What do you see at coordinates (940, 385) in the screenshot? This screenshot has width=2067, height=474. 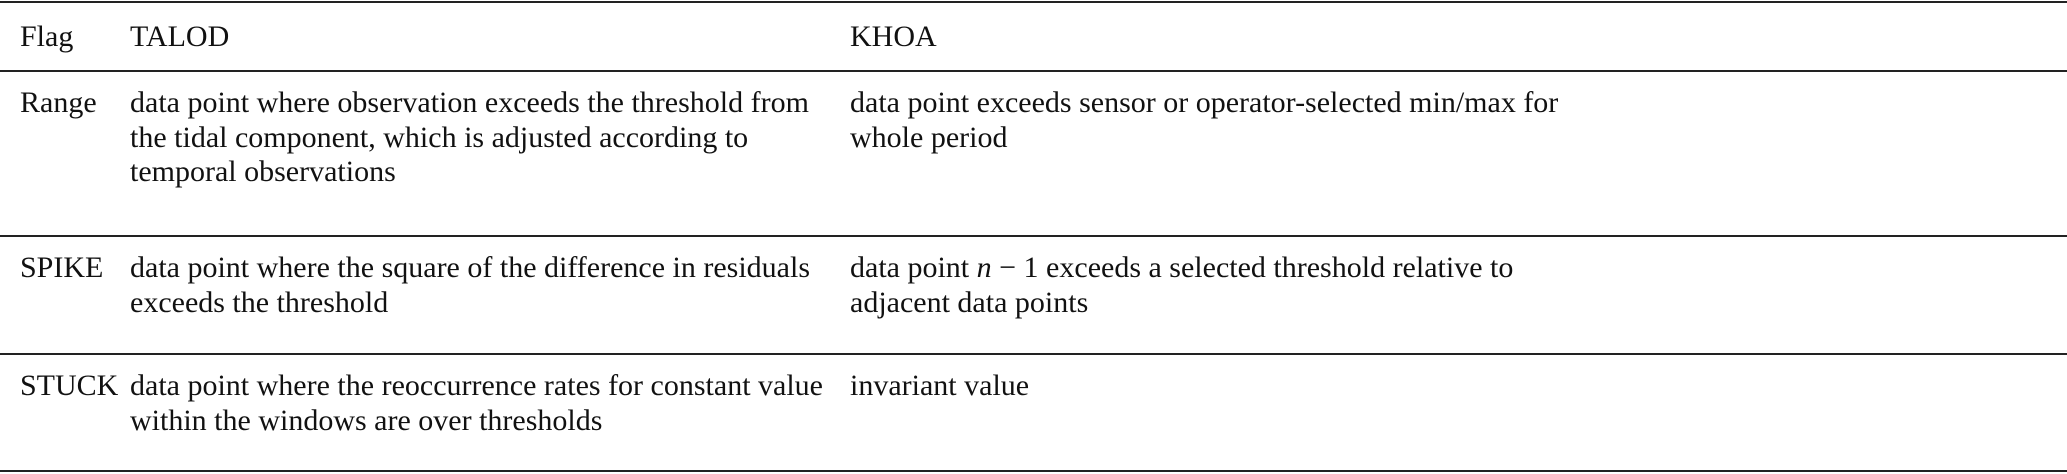 I see `cell-line: invariant value` at bounding box center [940, 385].